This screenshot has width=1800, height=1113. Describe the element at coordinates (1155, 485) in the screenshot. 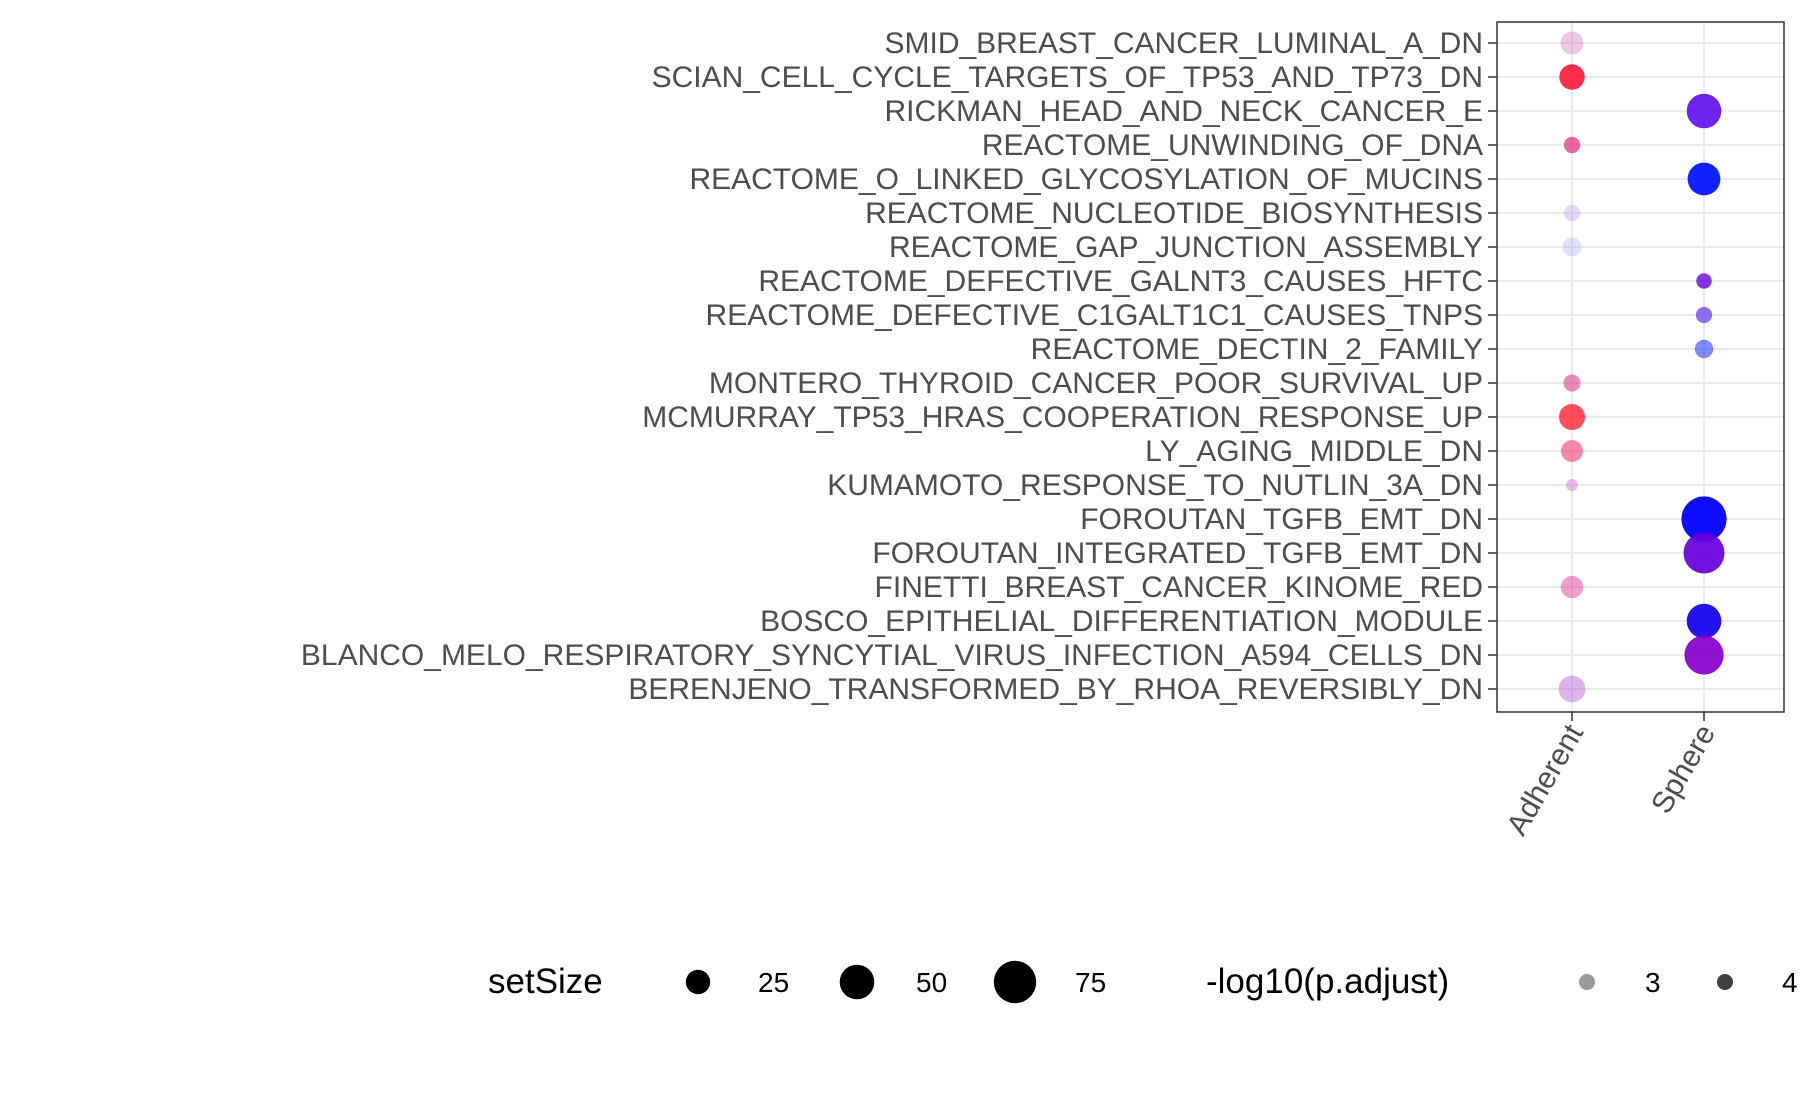

I see `y-tick-label: KUMAMOTO_RESPONSE_TO_NUTLIN_3A_DN` at that location.